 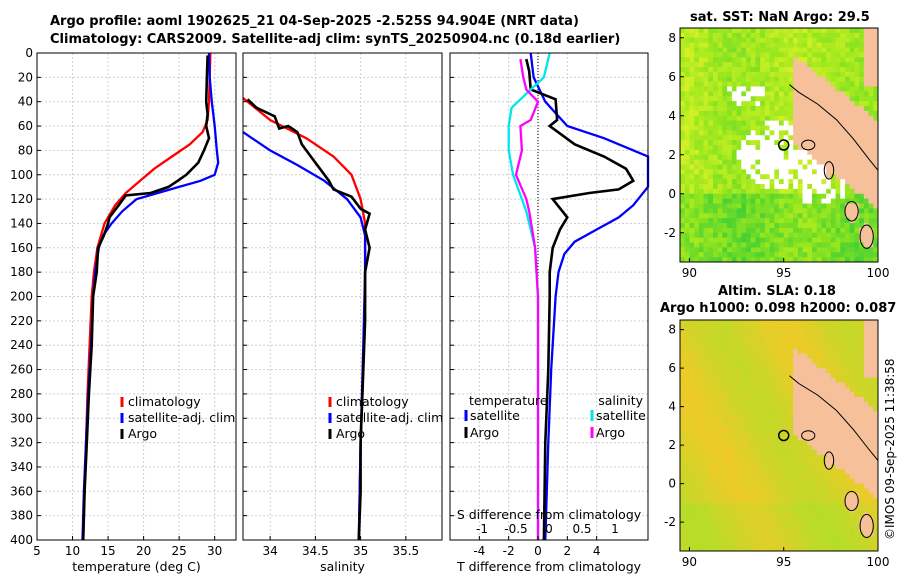 What do you see at coordinates (783, 562) in the screenshot?
I see `x-tick-label: 95` at bounding box center [783, 562].